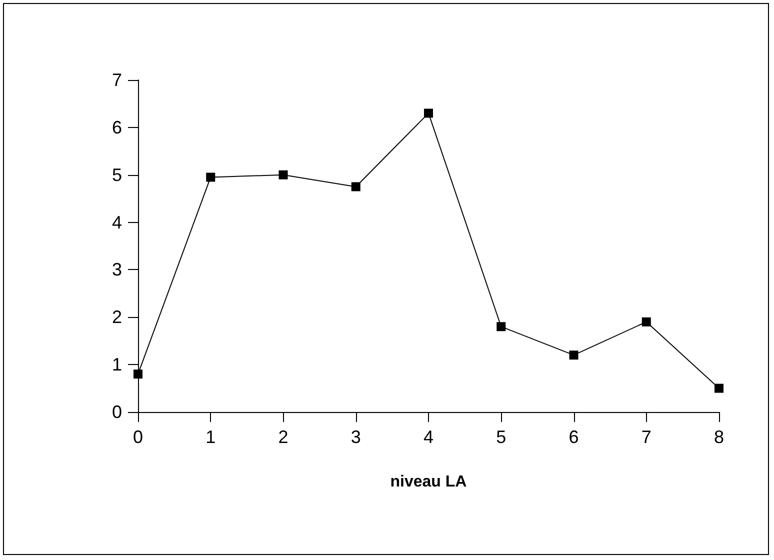 The image size is (774, 560). I want to click on x-tick-label: 4, so click(428, 437).